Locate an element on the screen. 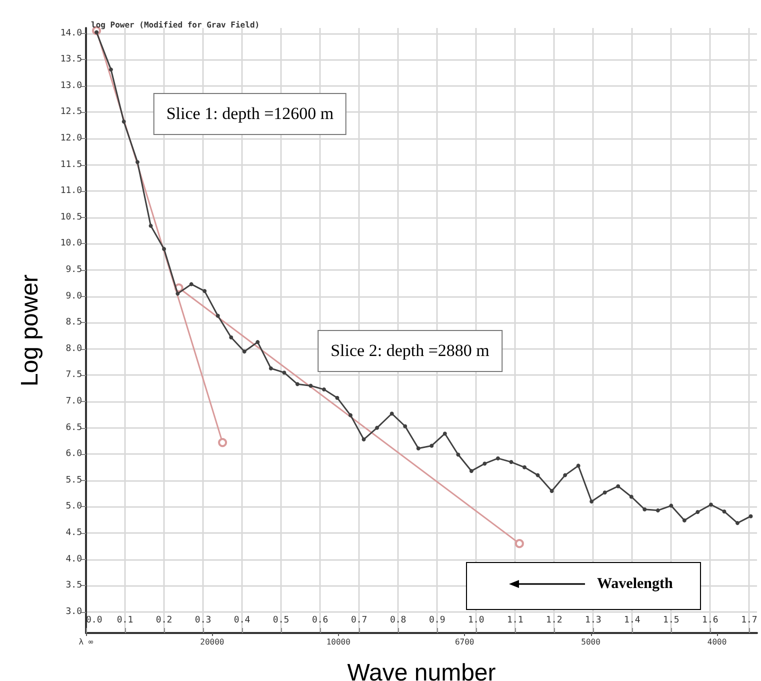 Image resolution: width=761 pixels, height=681 pixels. y-tick-label: 3.5 is located at coordinates (74, 585).